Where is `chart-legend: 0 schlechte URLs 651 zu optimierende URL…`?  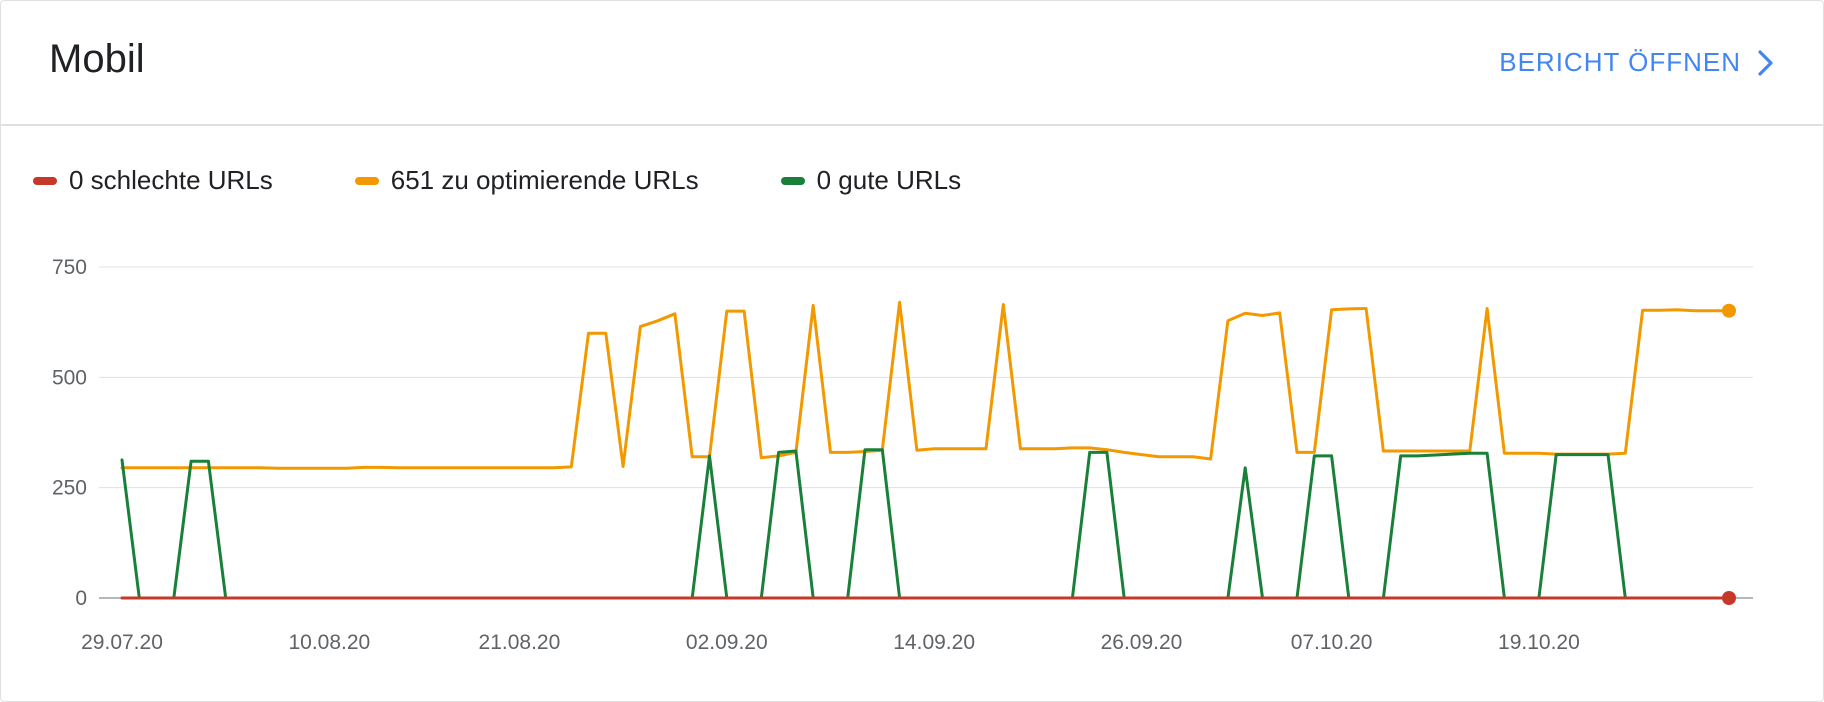 chart-legend: 0 schlechte URLs 651 zu optimierende URL… is located at coordinates (538, 180).